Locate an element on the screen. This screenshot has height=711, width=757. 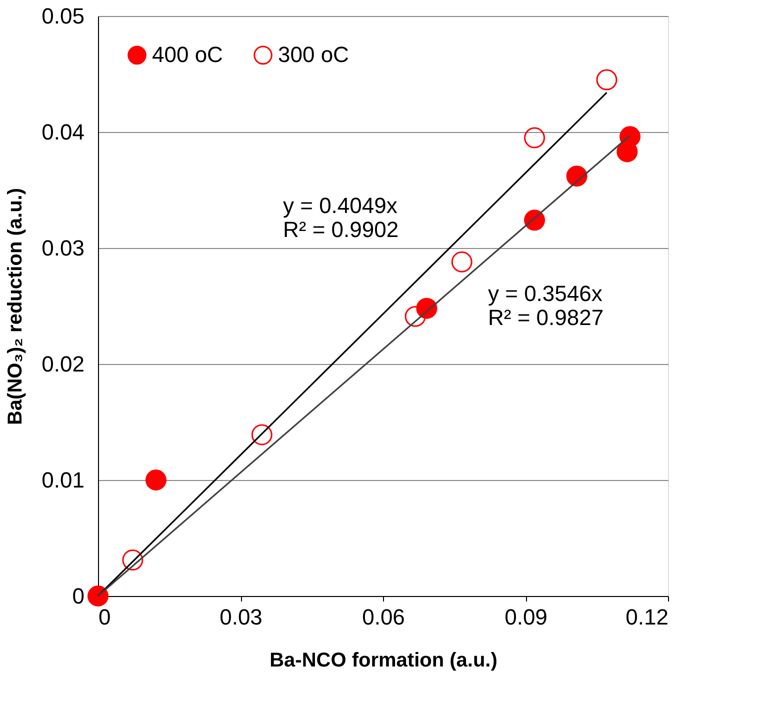
y-tick-label: 0.02 is located at coordinates (63, 364).